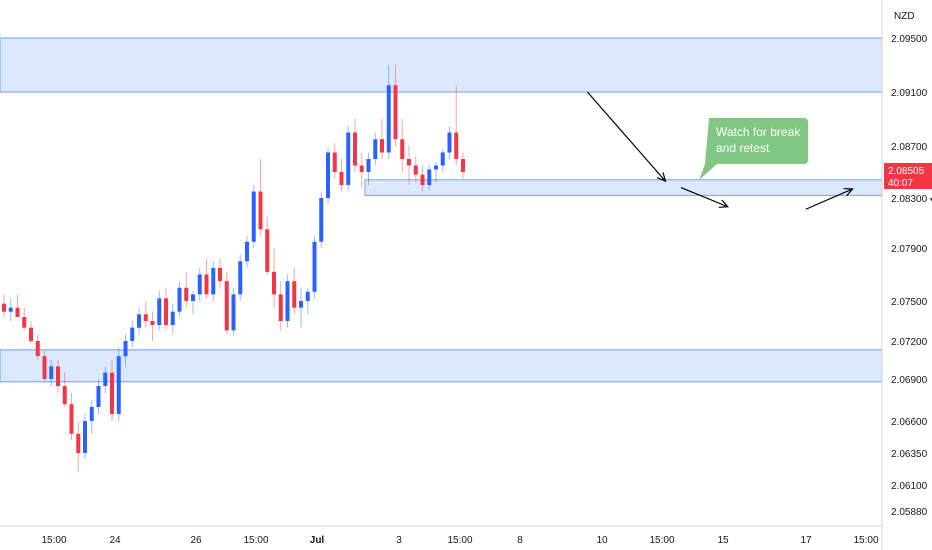 This screenshot has height=550, width=932. What do you see at coordinates (909, 422) in the screenshot?
I see `price-tick-label: 2.06600` at bounding box center [909, 422].